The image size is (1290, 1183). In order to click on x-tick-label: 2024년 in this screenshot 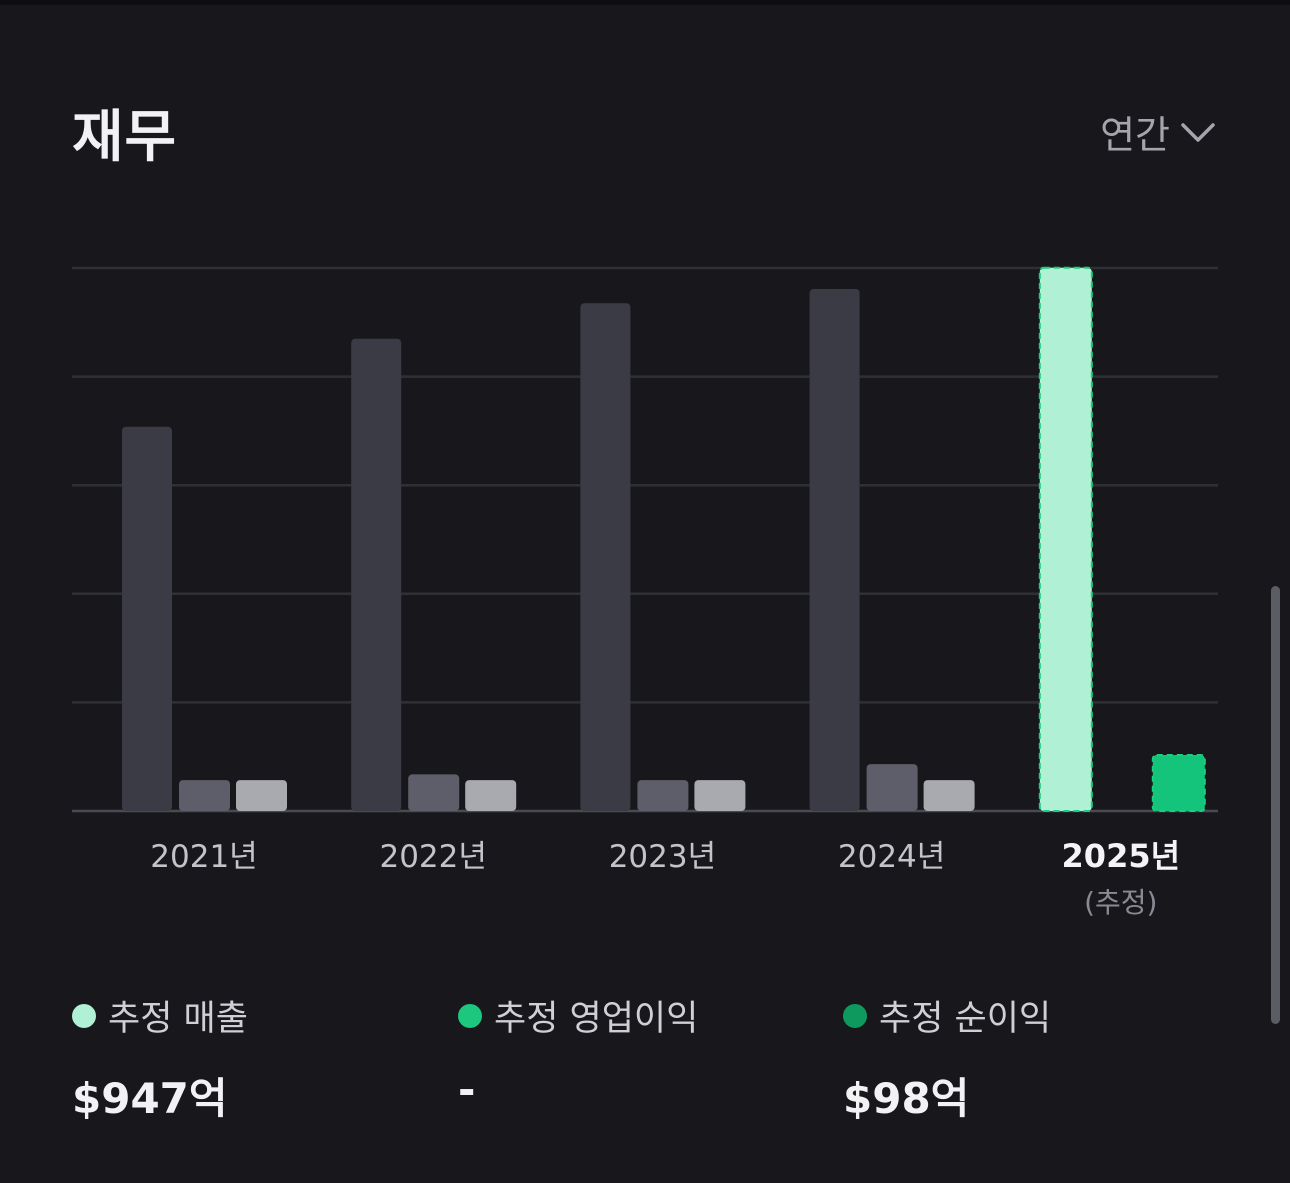, I will do `click(891, 857)`.